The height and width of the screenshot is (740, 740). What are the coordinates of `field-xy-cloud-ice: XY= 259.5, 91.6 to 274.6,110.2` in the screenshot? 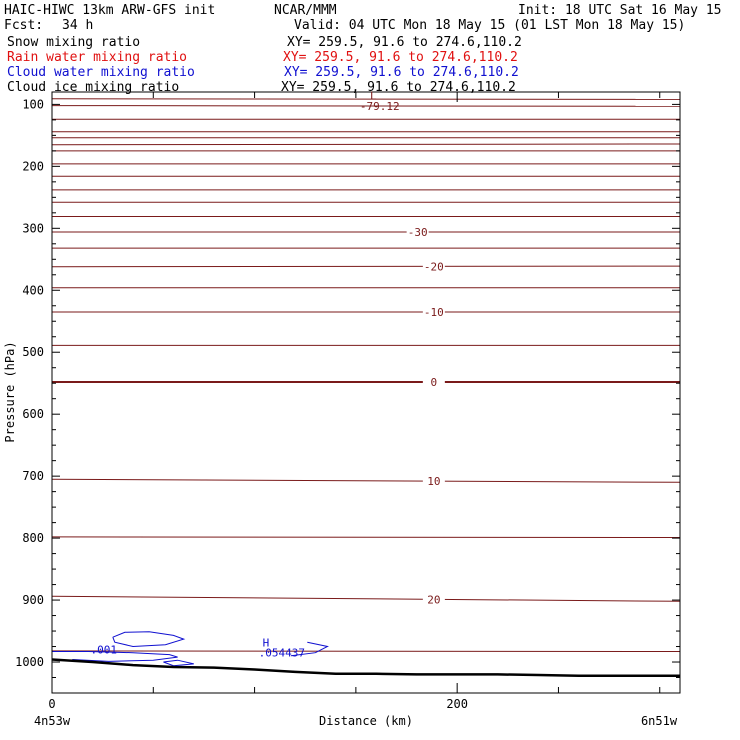 It's located at (398, 87).